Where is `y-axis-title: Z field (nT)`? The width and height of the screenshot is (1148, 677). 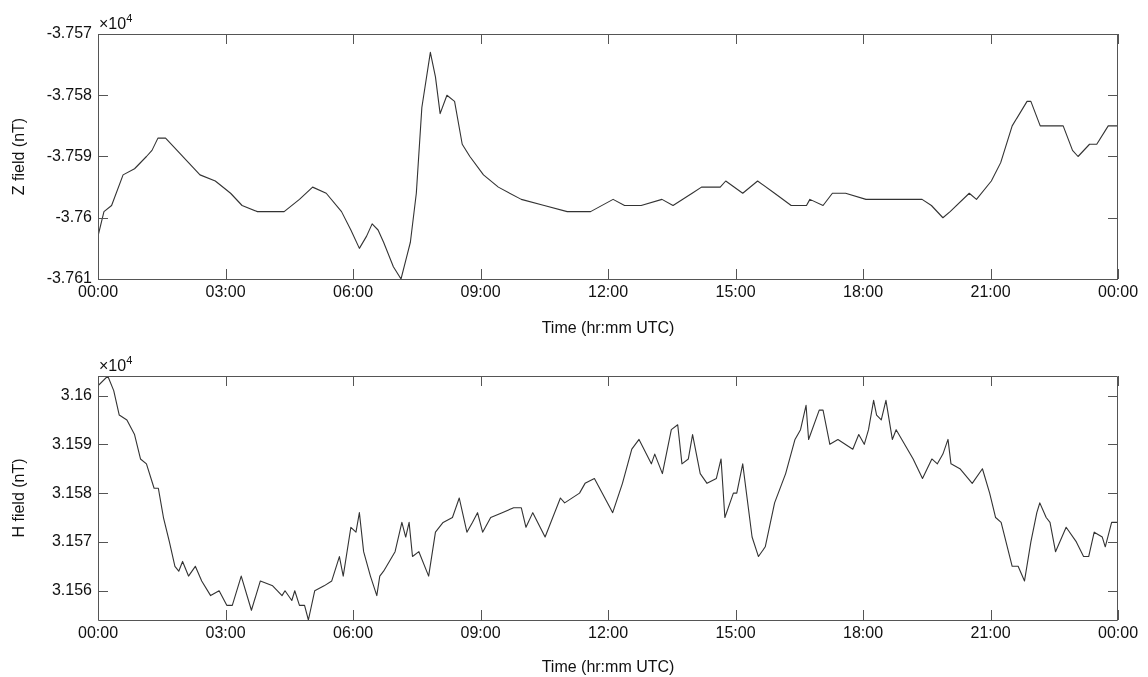
y-axis-title: Z field (nT) is located at coordinates (19, 156).